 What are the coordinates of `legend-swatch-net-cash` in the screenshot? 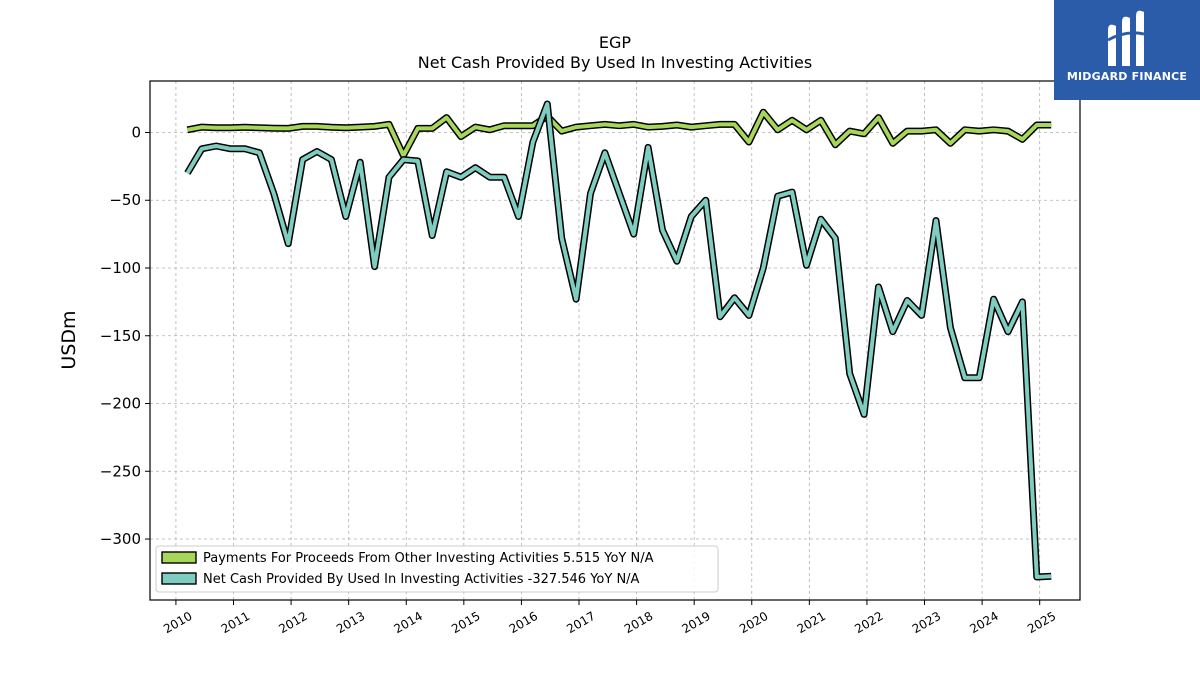 It's located at (179, 578).